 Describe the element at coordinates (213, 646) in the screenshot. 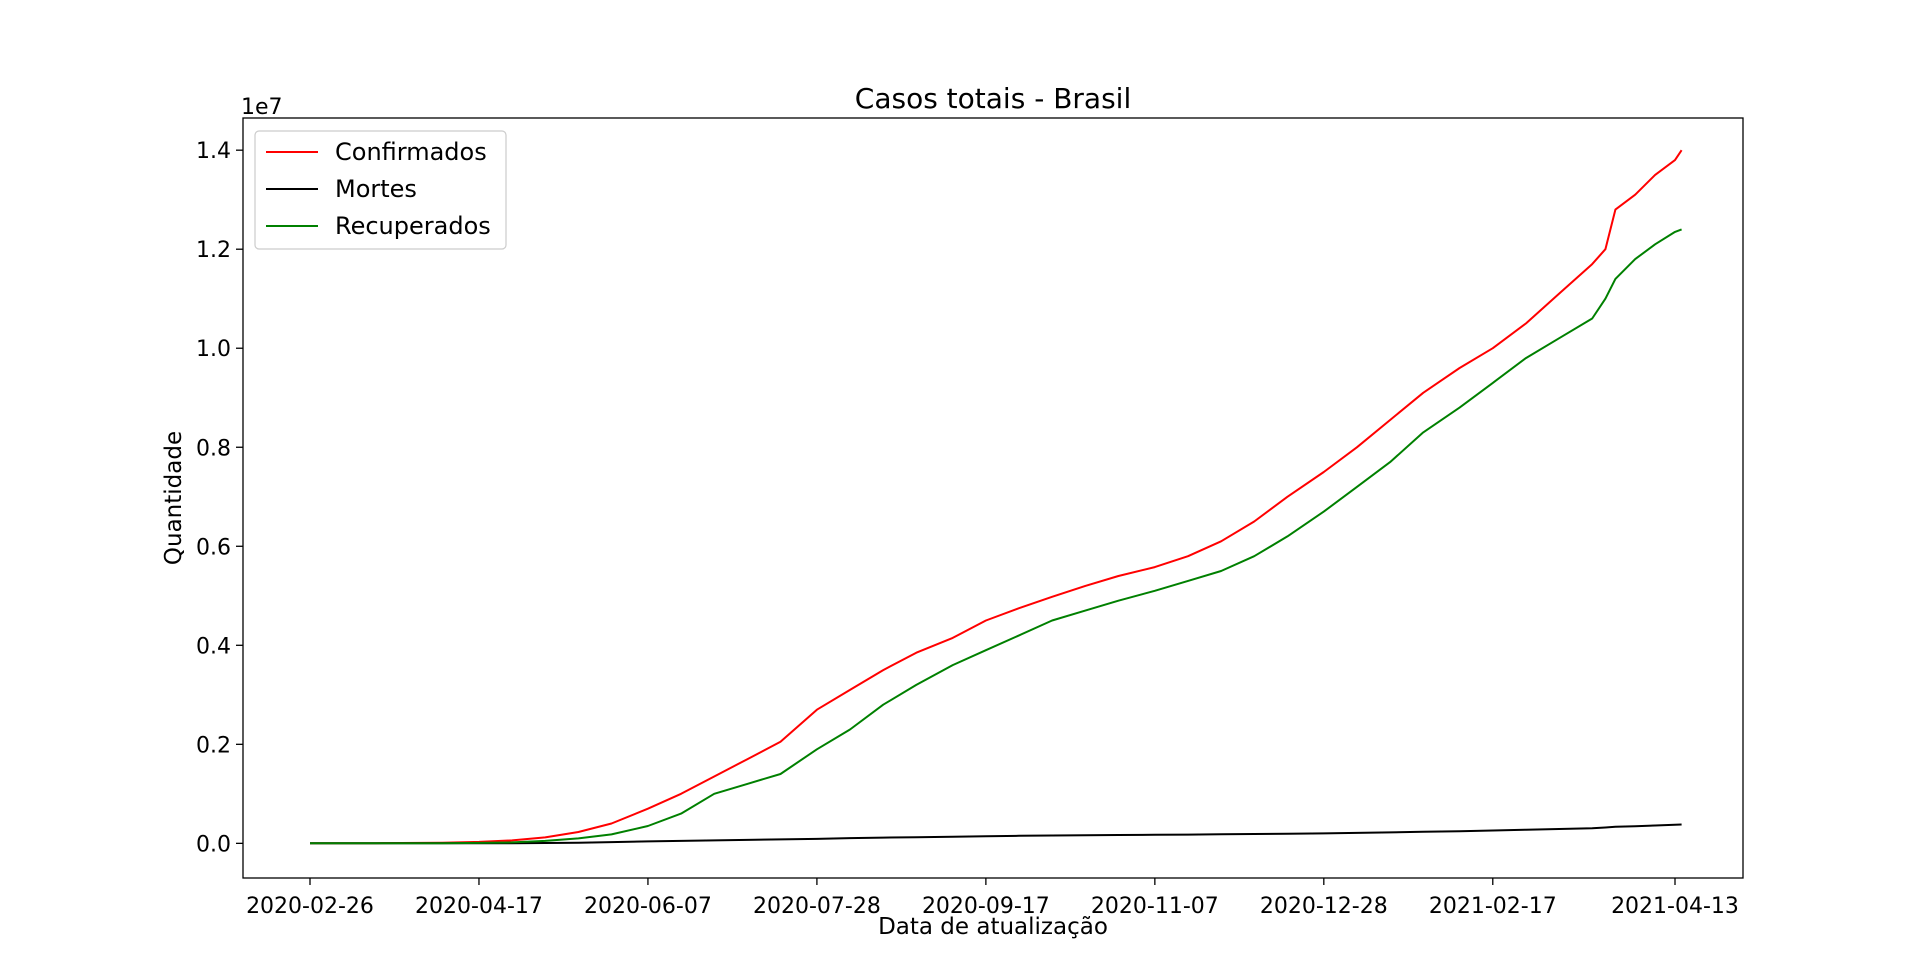

I see `y-tick-label: 0.4` at that location.